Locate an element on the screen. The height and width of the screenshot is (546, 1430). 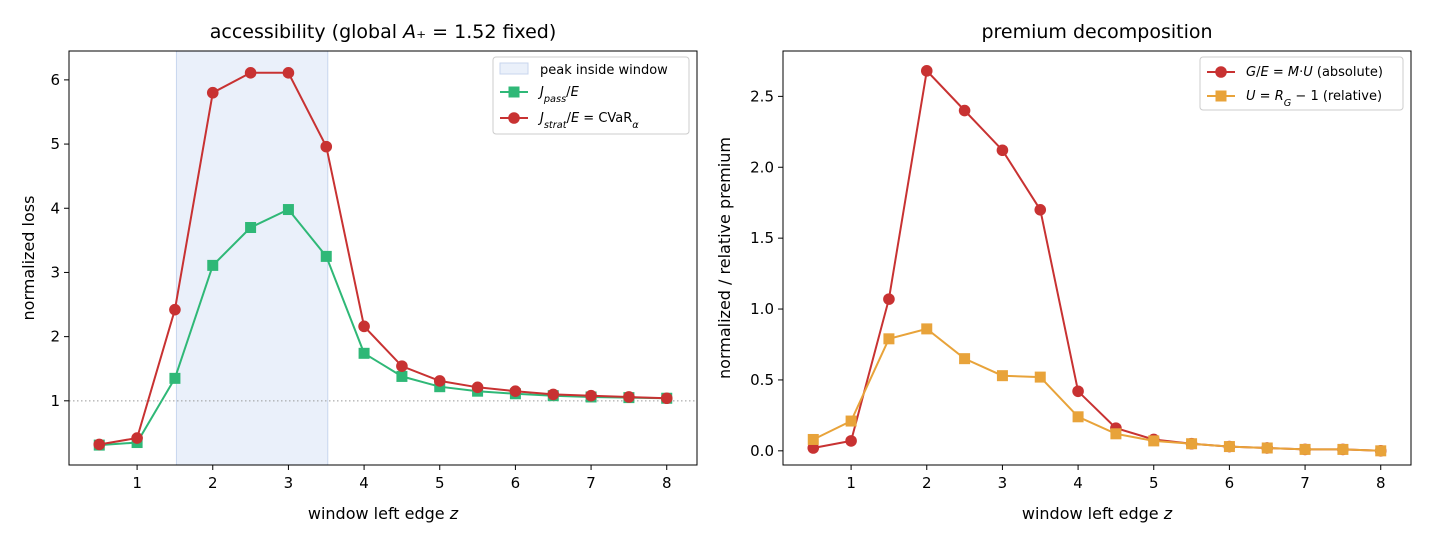
y-tick-label: 4 is located at coordinates (55, 208).